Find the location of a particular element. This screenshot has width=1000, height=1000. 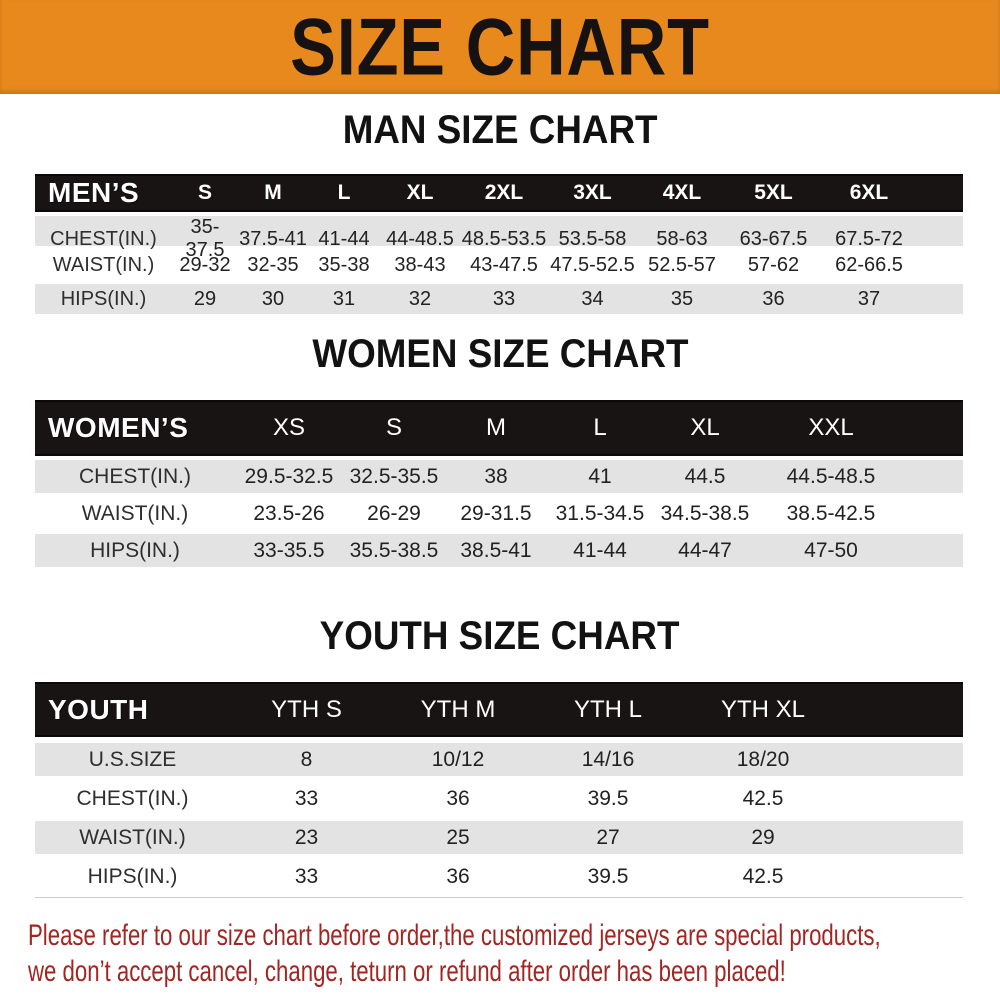

value-cell: 29.5-32.5 is located at coordinates (289, 476).